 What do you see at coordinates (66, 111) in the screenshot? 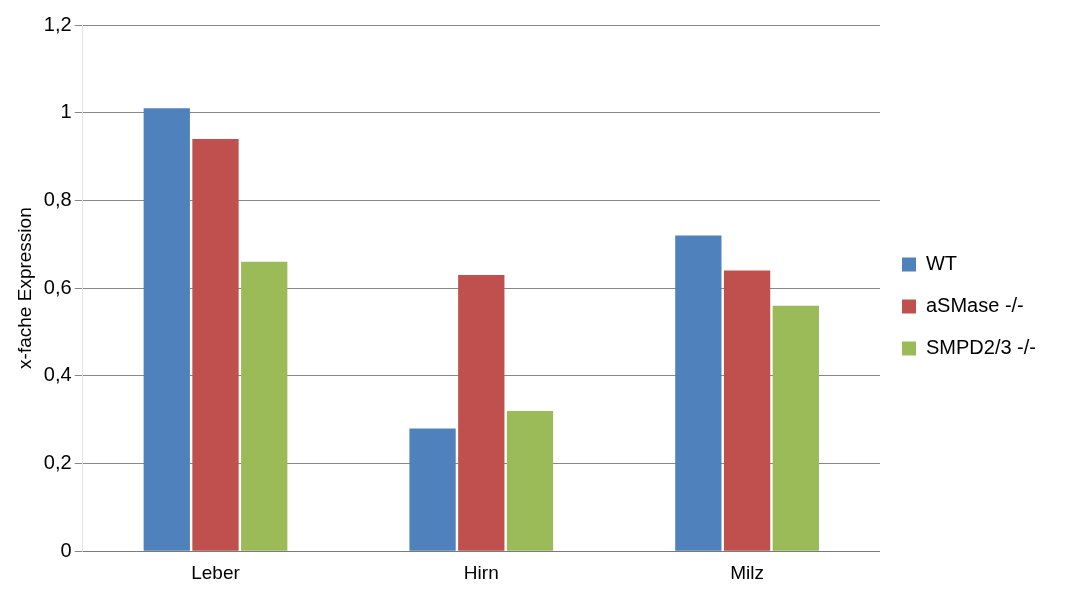
I see `y-tick-label: 1` at bounding box center [66, 111].